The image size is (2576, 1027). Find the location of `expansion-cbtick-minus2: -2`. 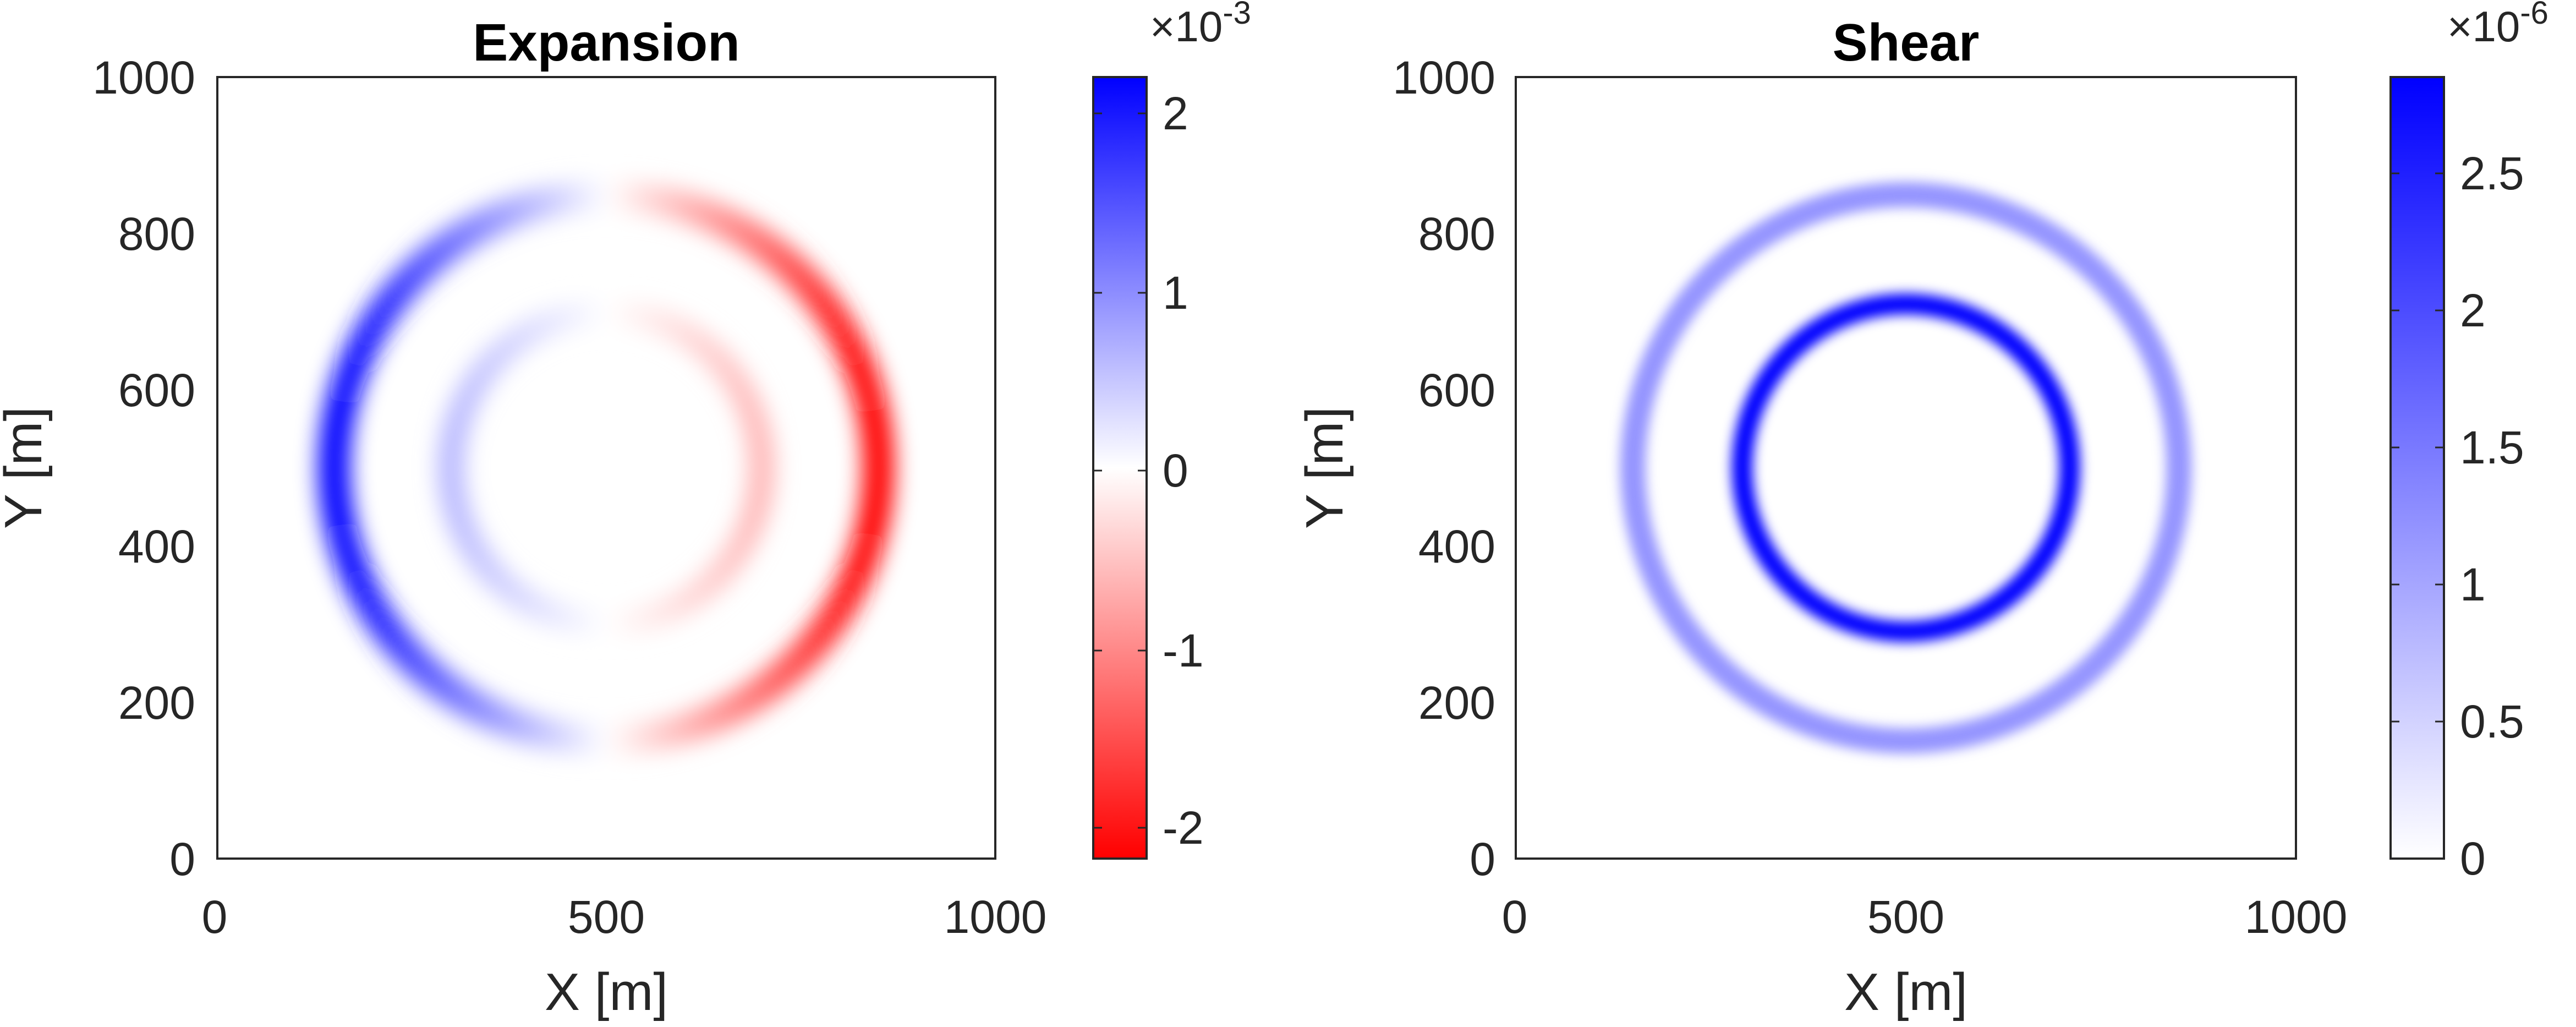

expansion-cbtick-minus2: -2 is located at coordinates (1183, 828).